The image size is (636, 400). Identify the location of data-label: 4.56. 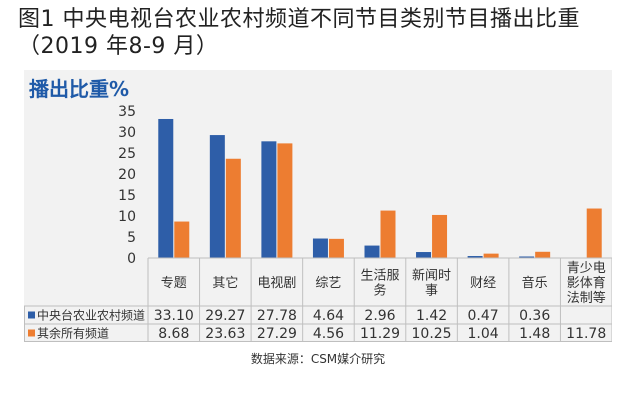
(328, 334).